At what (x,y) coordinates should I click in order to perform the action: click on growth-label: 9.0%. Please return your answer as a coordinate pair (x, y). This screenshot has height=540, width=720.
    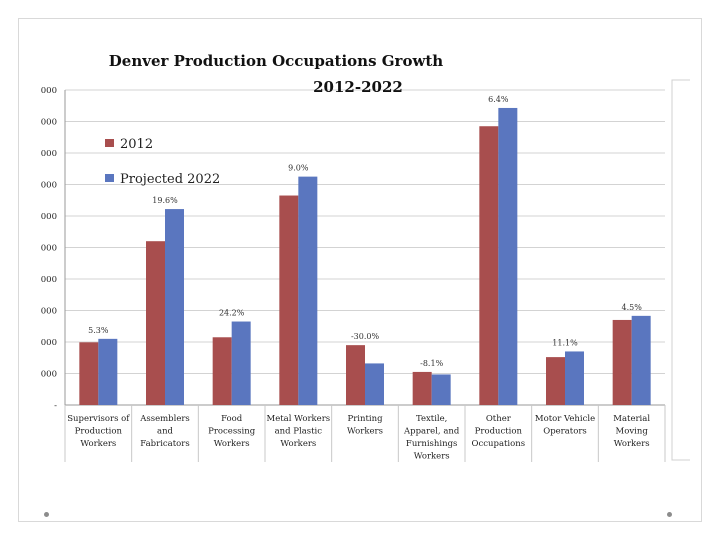
    Looking at the image, I should click on (298, 168).